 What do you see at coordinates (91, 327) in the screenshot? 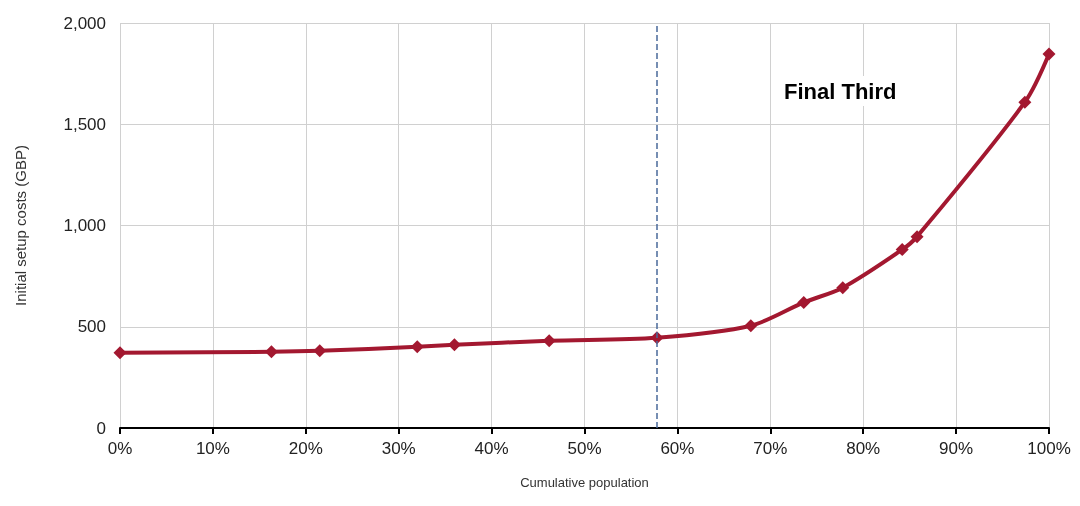
I see `y-tick-label: 500` at bounding box center [91, 327].